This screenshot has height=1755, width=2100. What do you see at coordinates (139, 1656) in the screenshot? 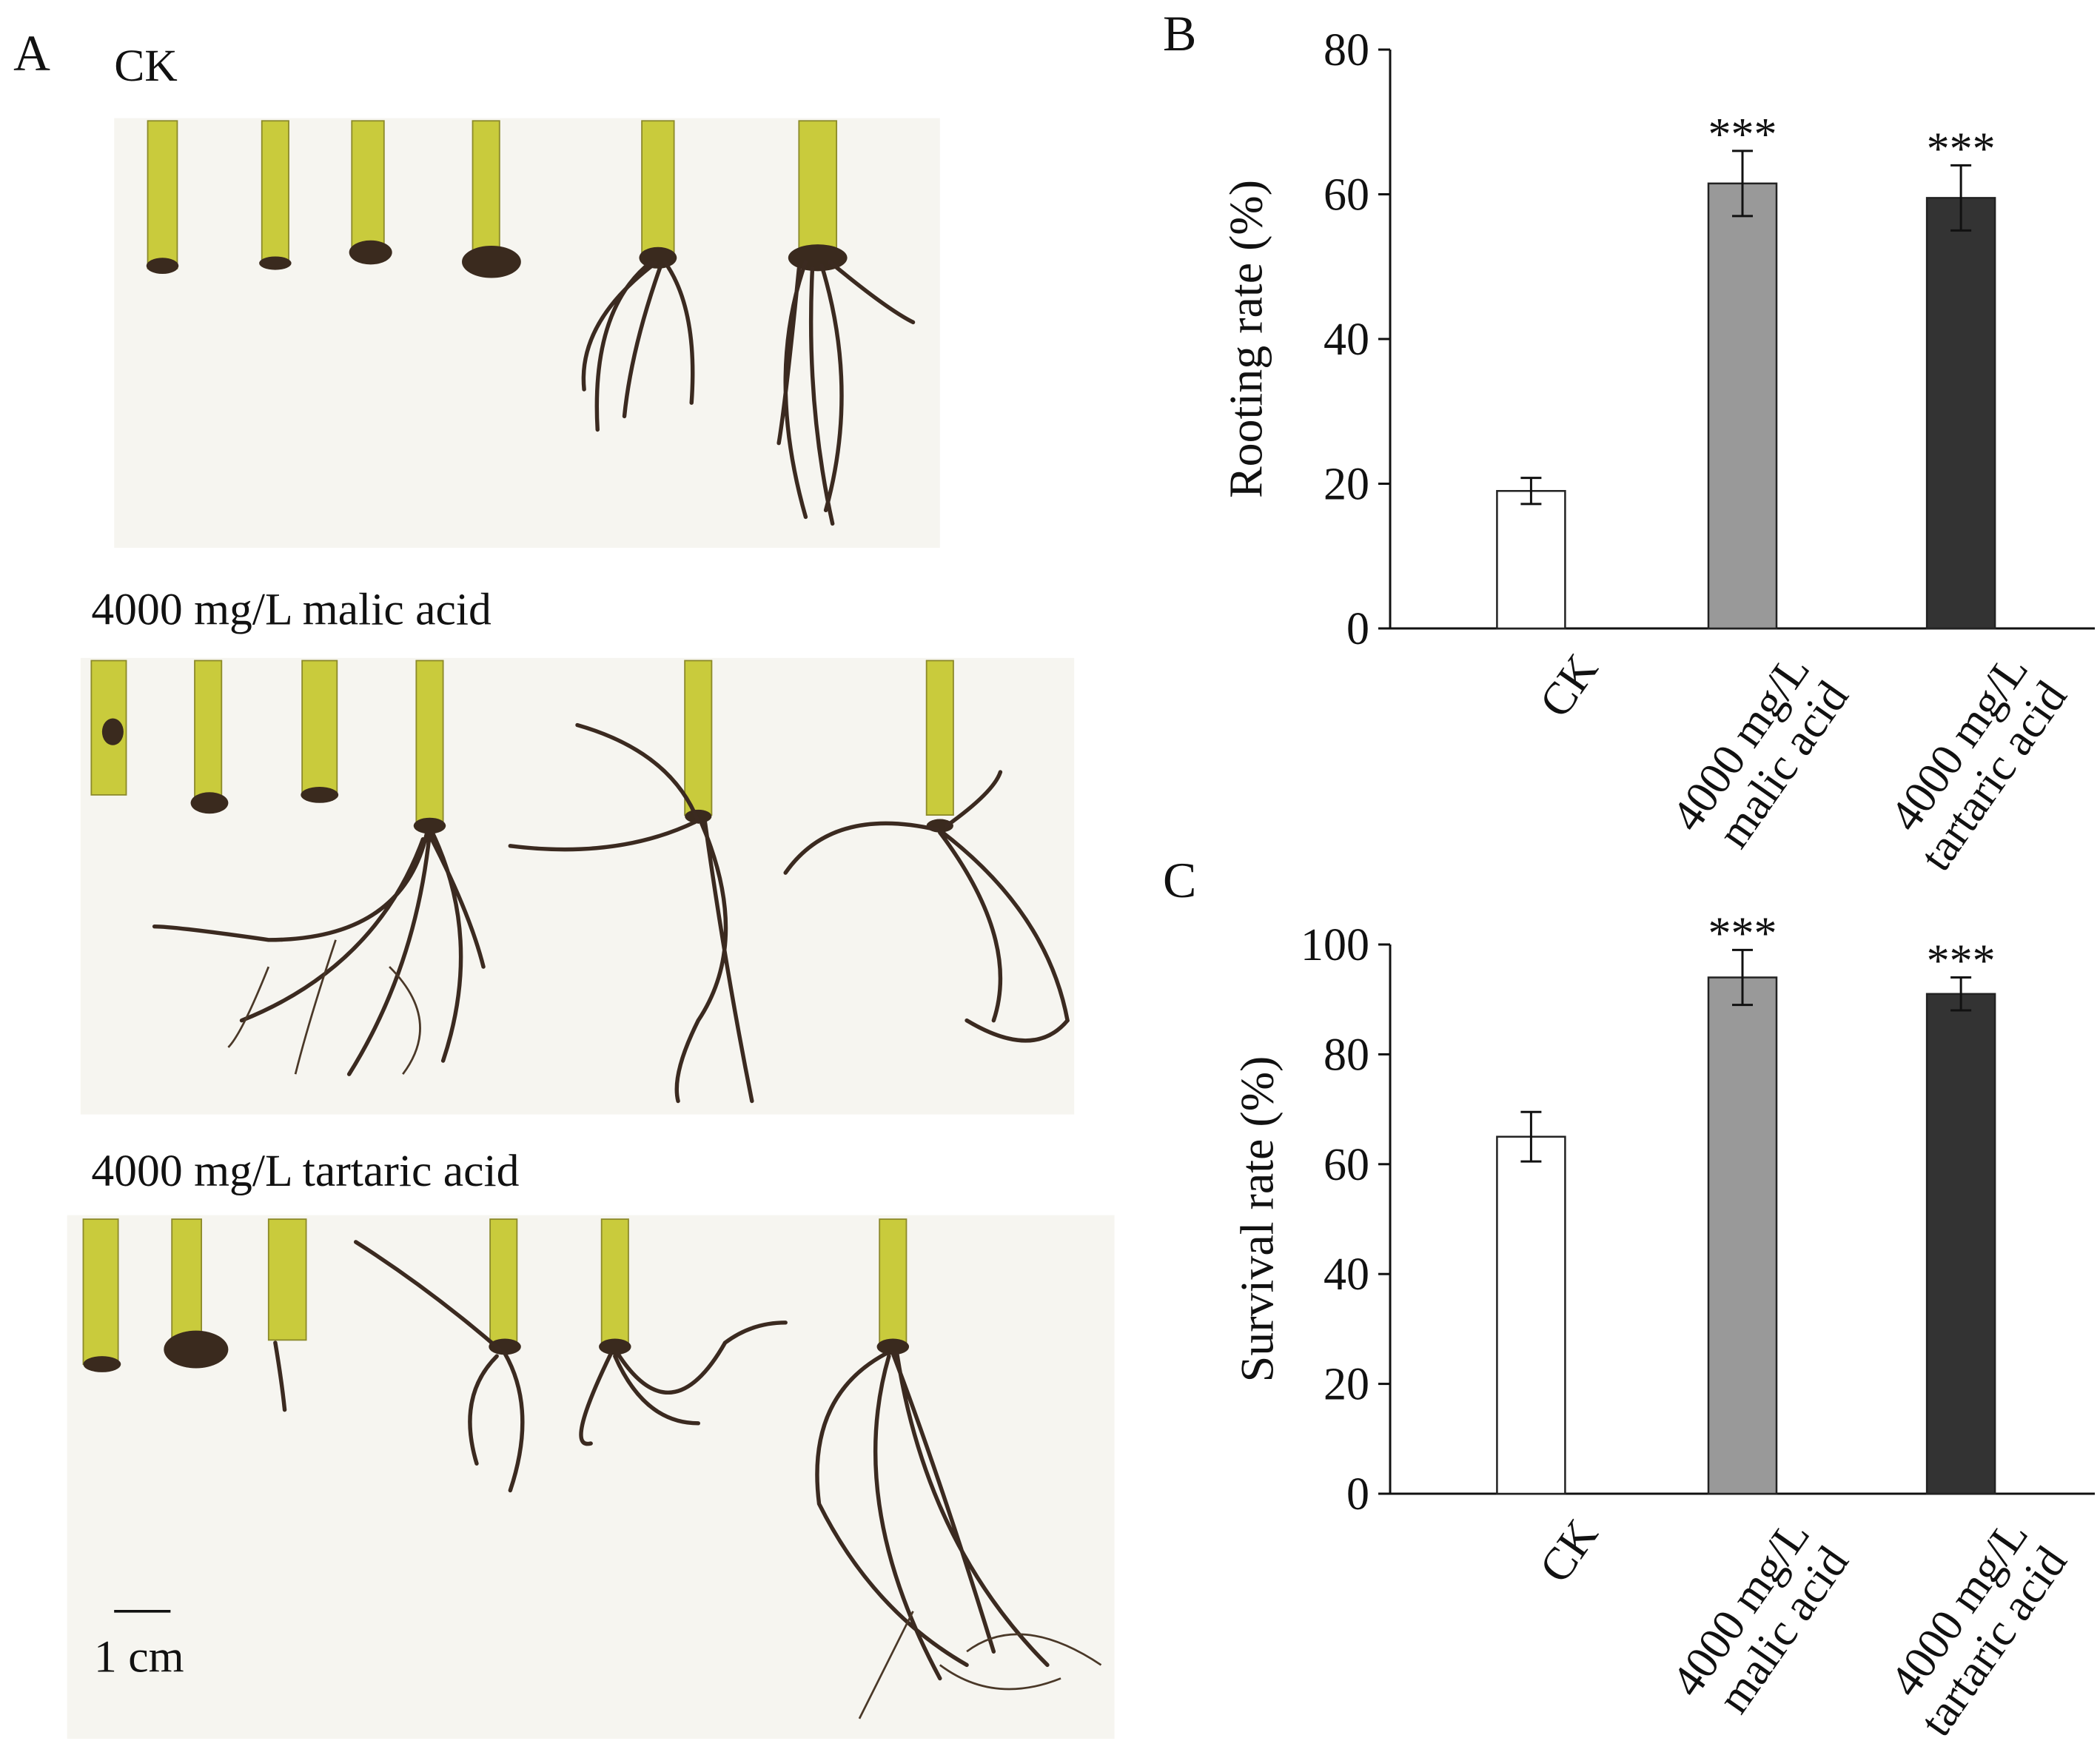
I see `scale-bar-label: 1 cm` at bounding box center [139, 1656].